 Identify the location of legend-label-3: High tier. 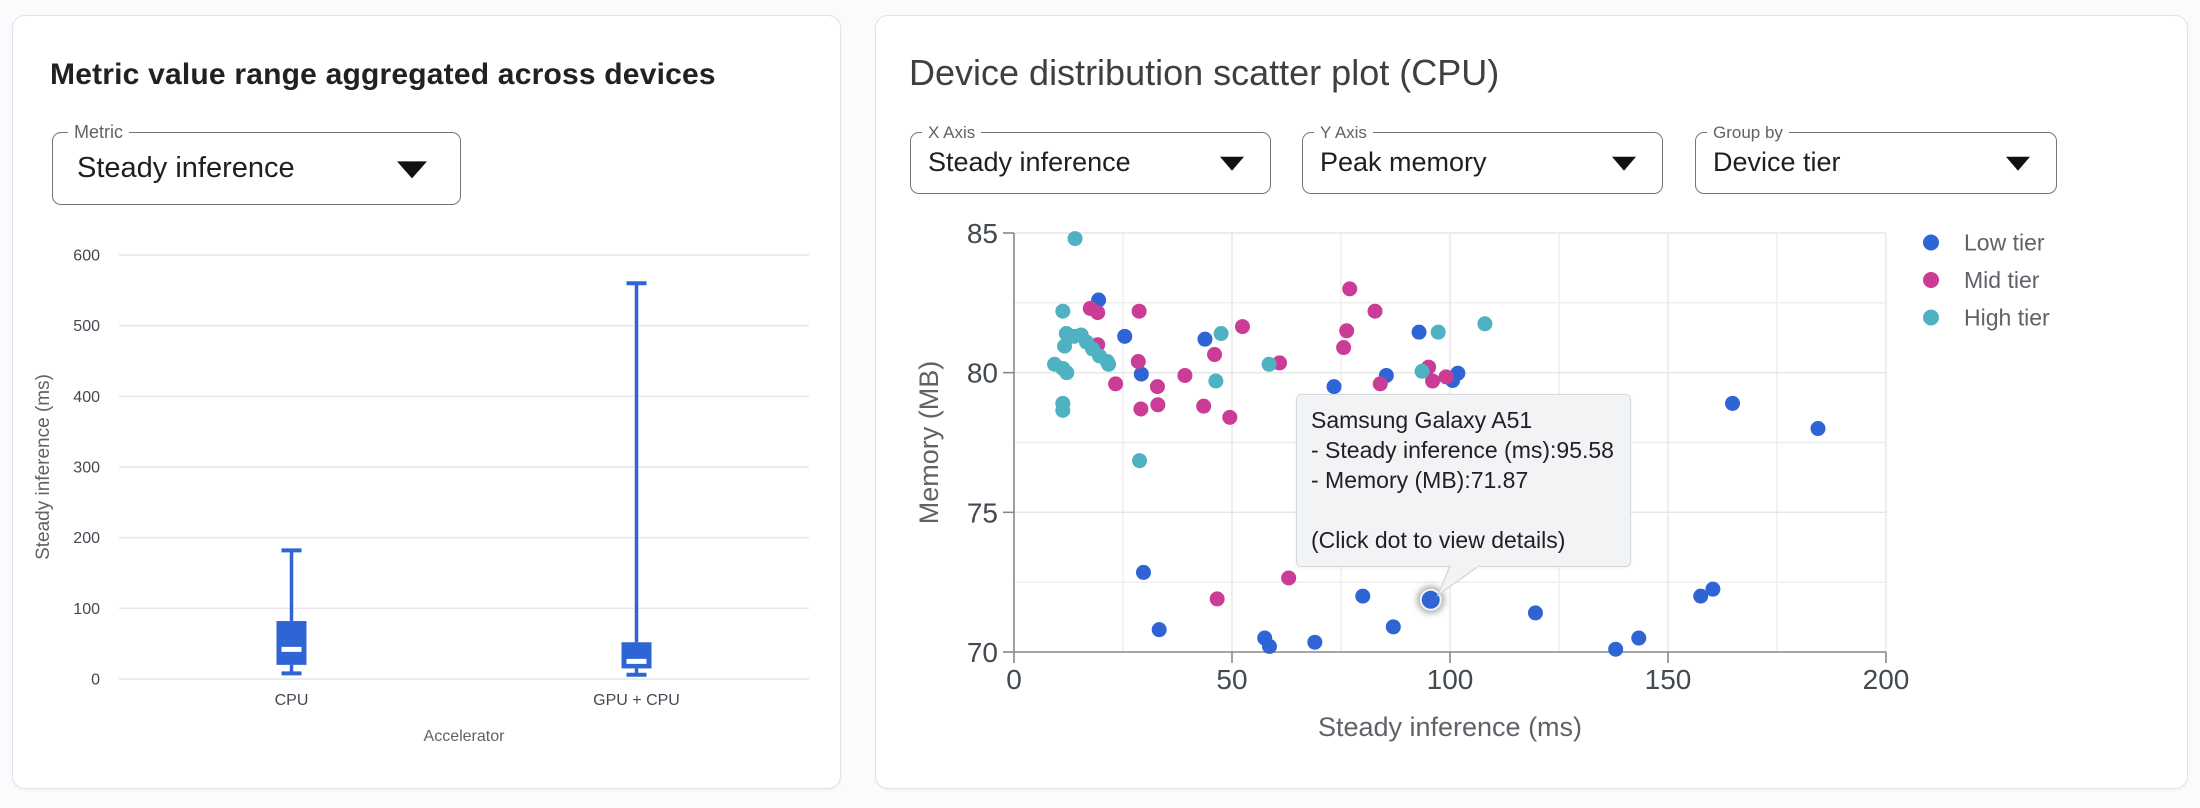
(2007, 318).